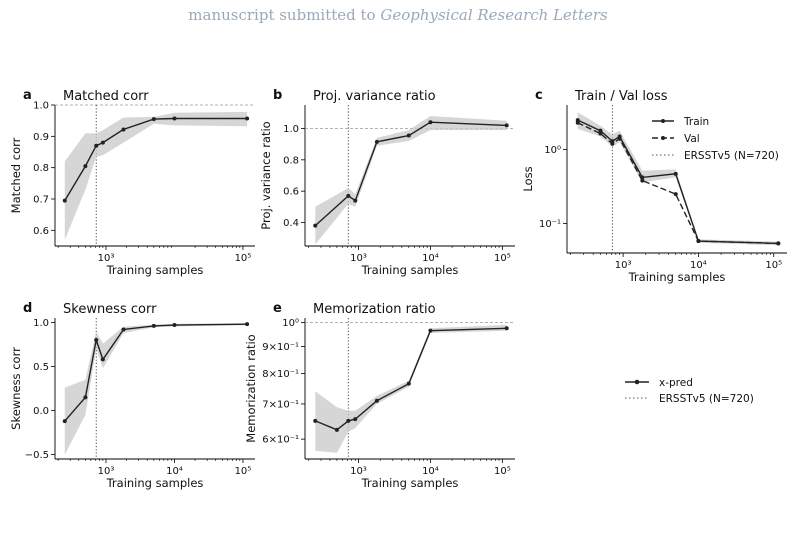 The image size is (796, 535). I want to click on y-tick-label: 10⁻¹, so click(550, 224).